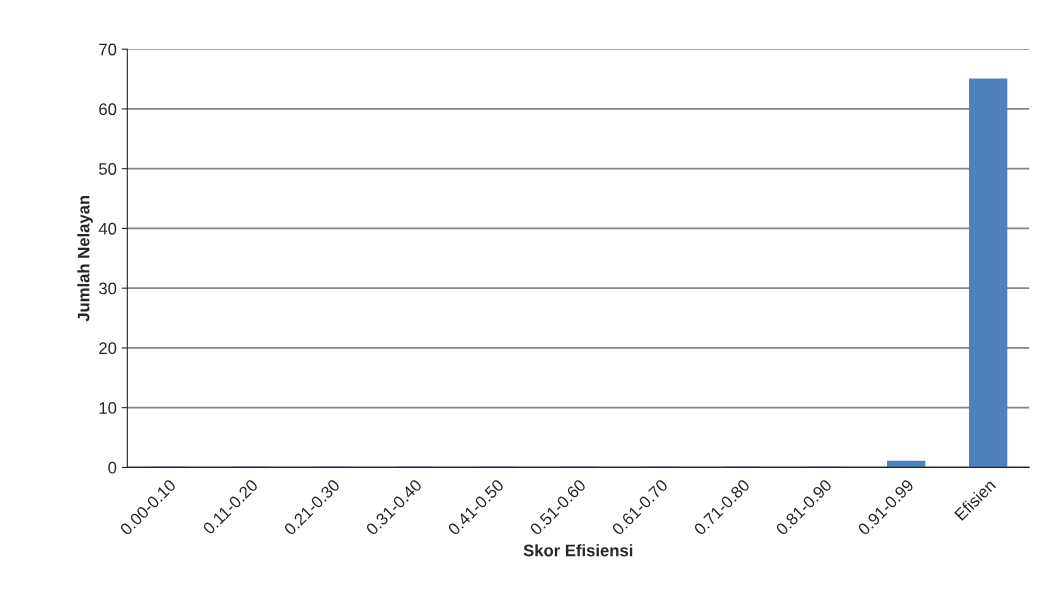  Describe the element at coordinates (108, 109) in the screenshot. I see `y-tick-label: 60` at that location.